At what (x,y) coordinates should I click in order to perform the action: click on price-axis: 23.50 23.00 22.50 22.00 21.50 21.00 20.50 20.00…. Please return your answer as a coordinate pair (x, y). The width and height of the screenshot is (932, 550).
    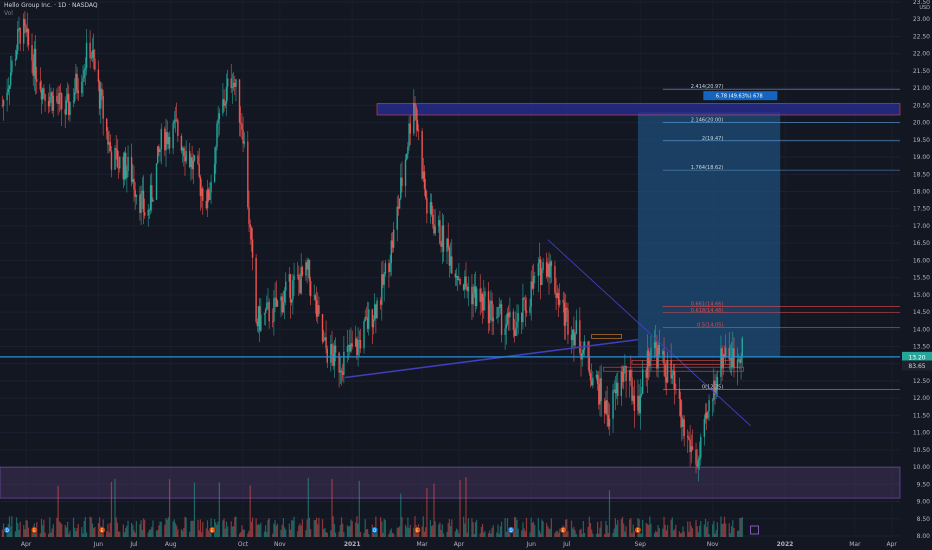
    Looking at the image, I should click on (917, 270).